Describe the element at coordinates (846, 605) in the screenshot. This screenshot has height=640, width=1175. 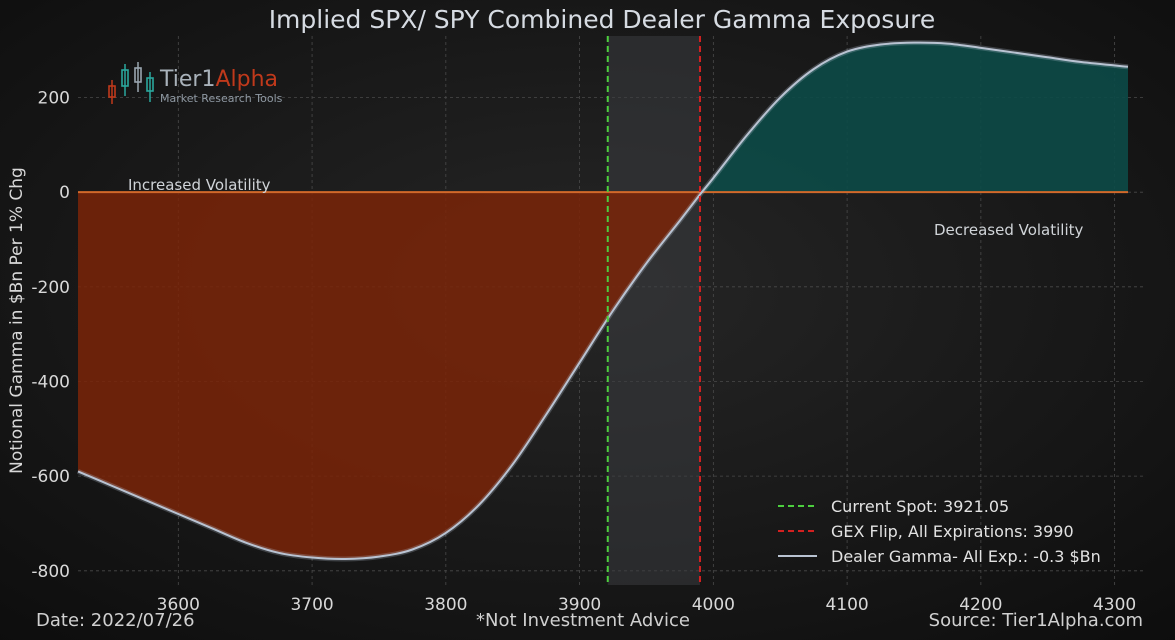
I see `x-tick-label: 4100` at that location.